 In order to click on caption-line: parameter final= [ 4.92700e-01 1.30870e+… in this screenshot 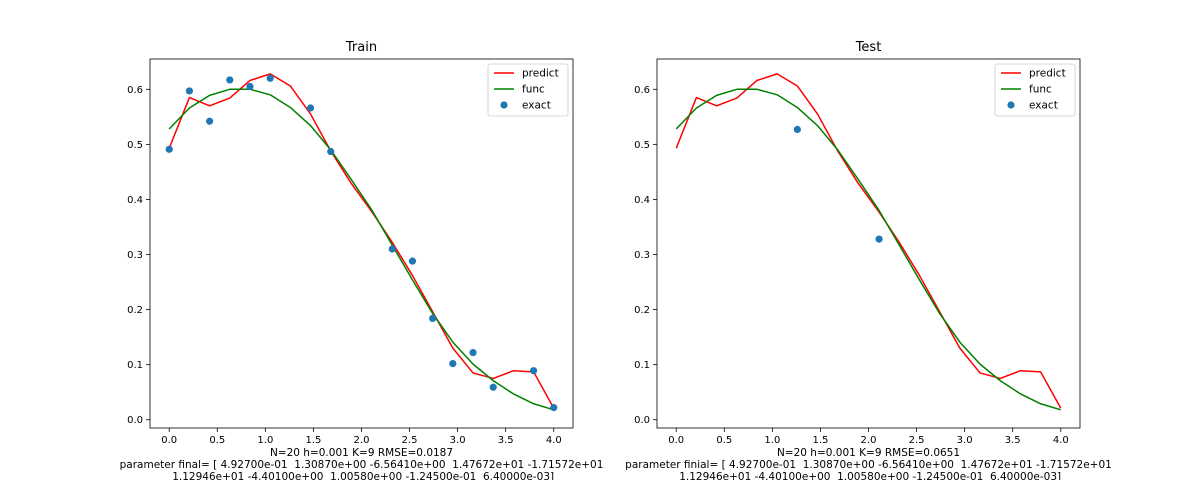, I will do `click(362, 465)`.